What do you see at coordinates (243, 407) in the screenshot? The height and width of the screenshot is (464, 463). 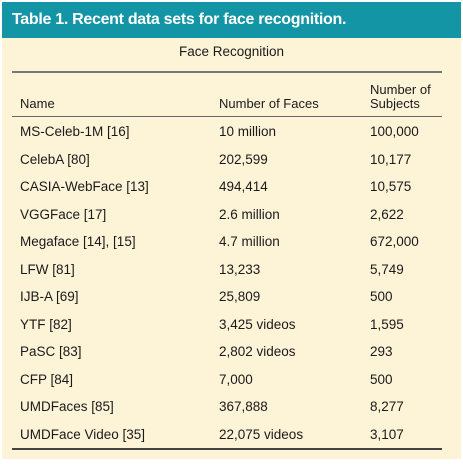 I see `faces-count: 367,888` at bounding box center [243, 407].